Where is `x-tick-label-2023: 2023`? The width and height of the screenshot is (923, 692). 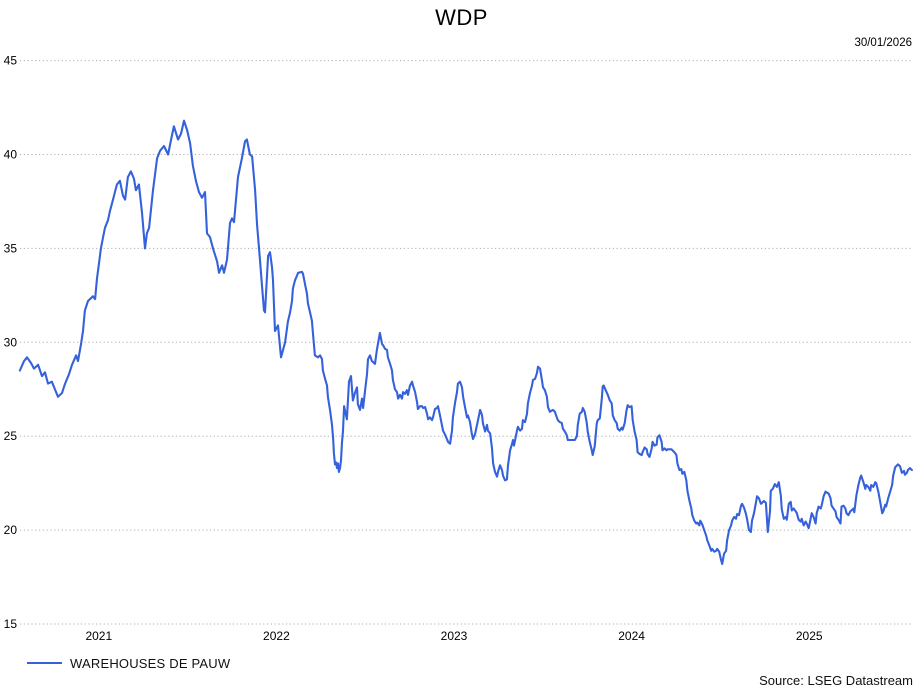 x-tick-label-2023: 2023 is located at coordinates (454, 636).